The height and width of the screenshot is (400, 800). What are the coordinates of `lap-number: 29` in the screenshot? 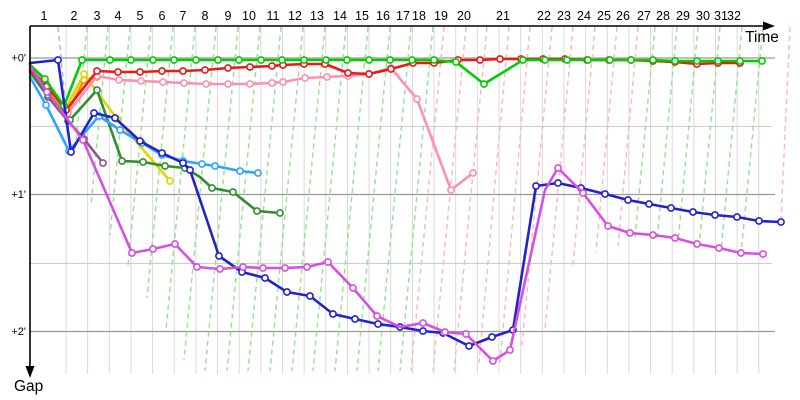 It's located at (683, 16).